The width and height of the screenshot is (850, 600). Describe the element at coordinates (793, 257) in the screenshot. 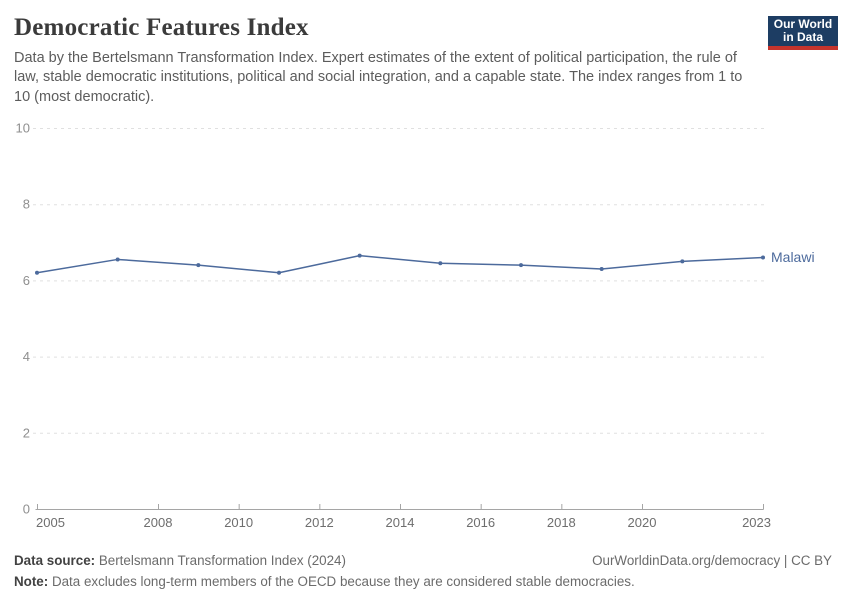

I see `series-label-malawi: Malawi` at that location.